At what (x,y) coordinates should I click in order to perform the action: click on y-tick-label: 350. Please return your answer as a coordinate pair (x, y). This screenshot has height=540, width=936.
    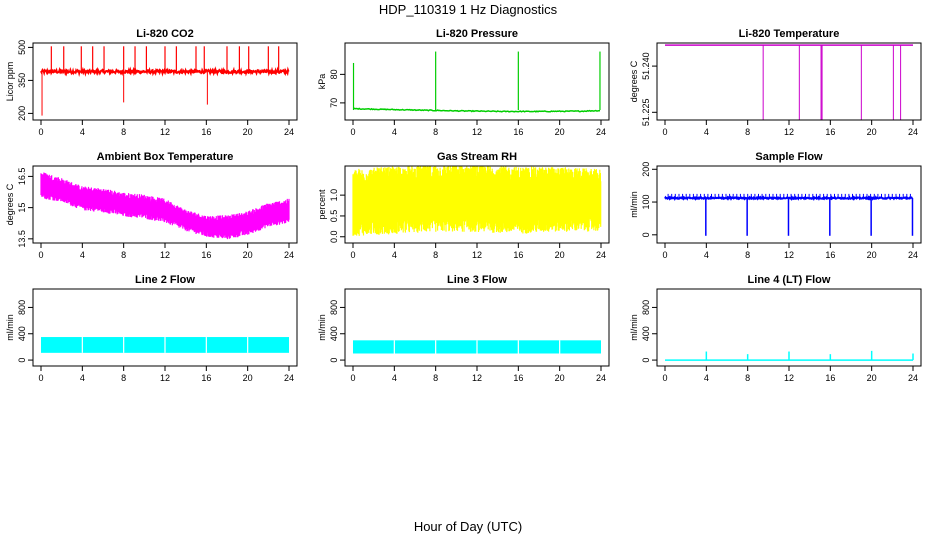
    Looking at the image, I should click on (22, 80).